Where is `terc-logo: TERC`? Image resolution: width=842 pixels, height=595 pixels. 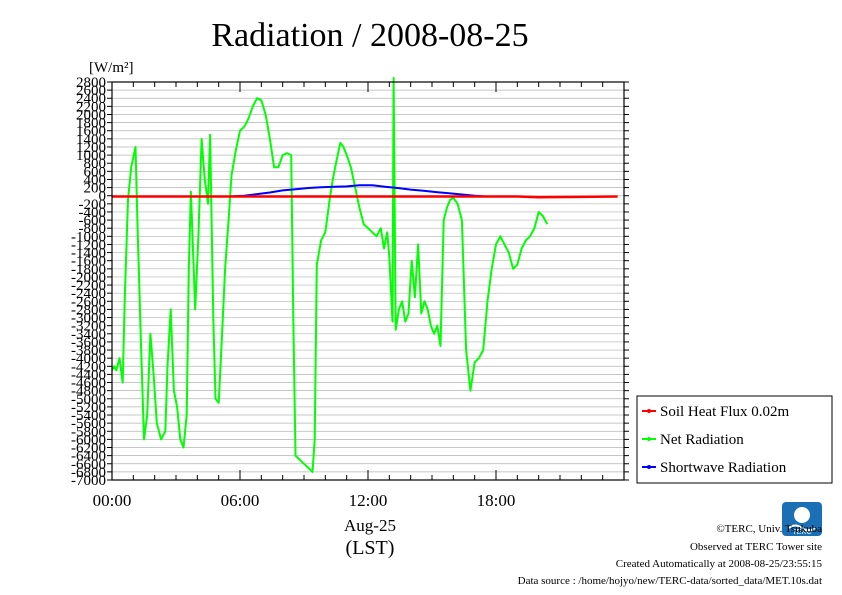 terc-logo: TERC is located at coordinates (802, 519).